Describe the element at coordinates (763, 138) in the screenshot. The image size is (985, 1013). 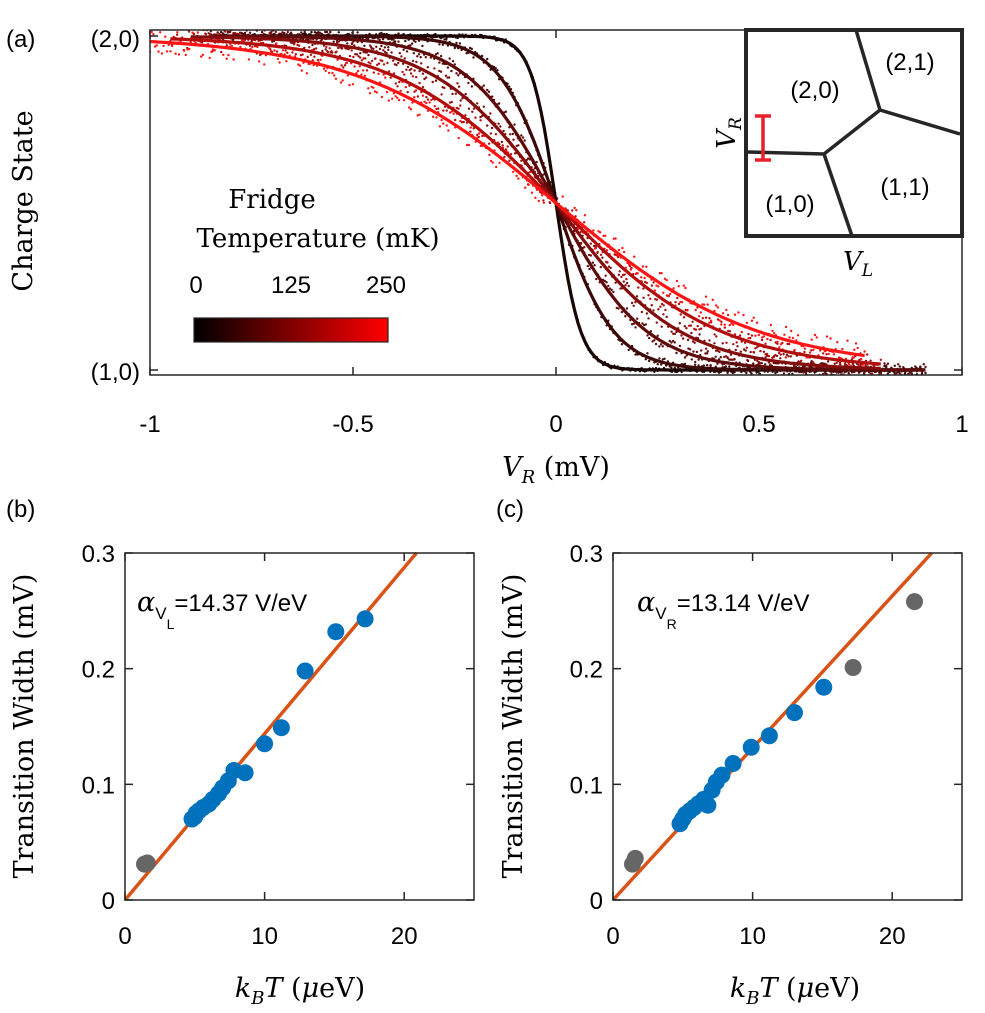
I see `inset-vr-marker` at that location.